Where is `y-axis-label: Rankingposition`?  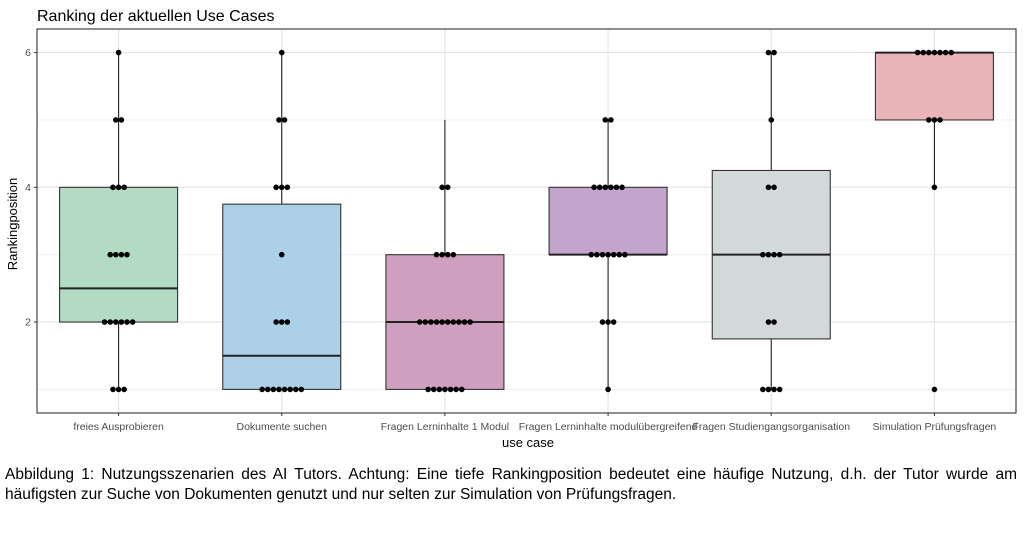 y-axis-label: Rankingposition is located at coordinates (12, 224).